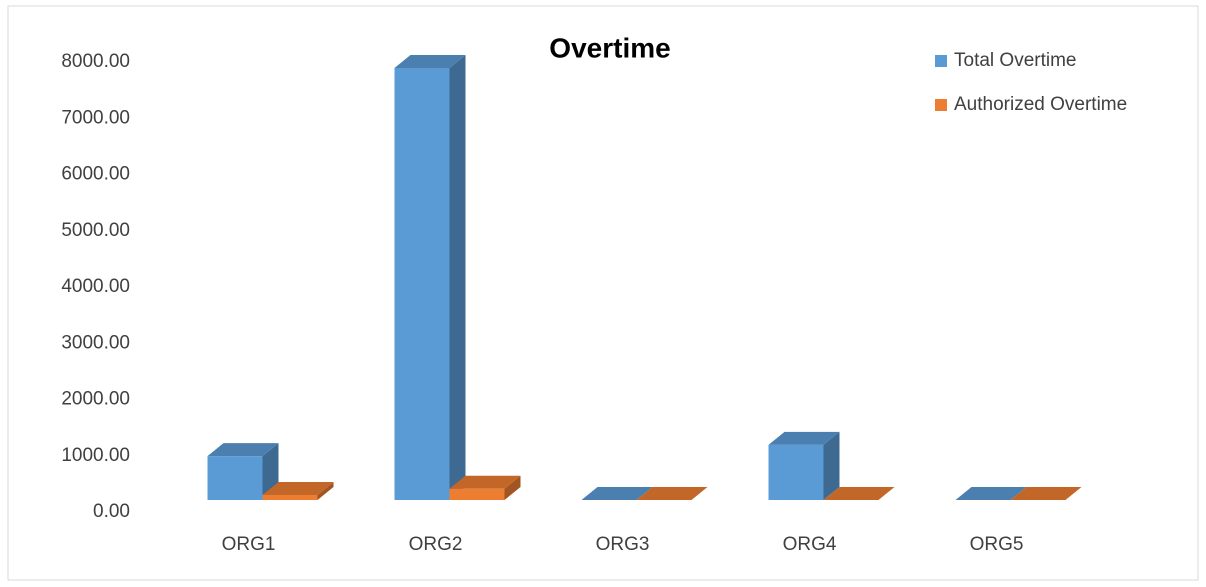 This screenshot has height=587, width=1206. I want to click on legend-label: Total Overtime, so click(1015, 60).